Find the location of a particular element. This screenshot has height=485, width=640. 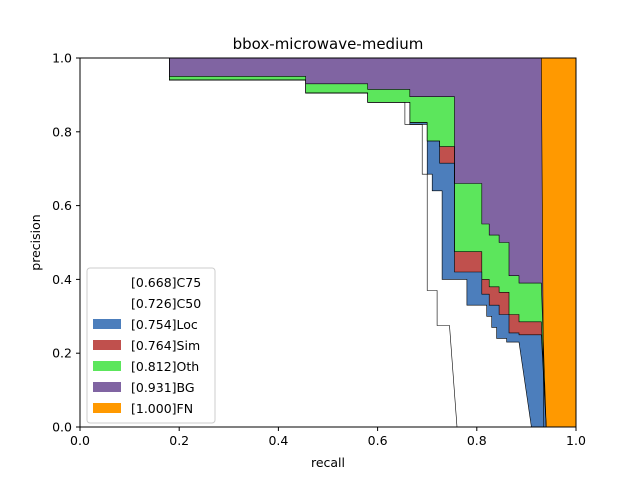

x-tick-label: 0.4 is located at coordinates (278, 440).